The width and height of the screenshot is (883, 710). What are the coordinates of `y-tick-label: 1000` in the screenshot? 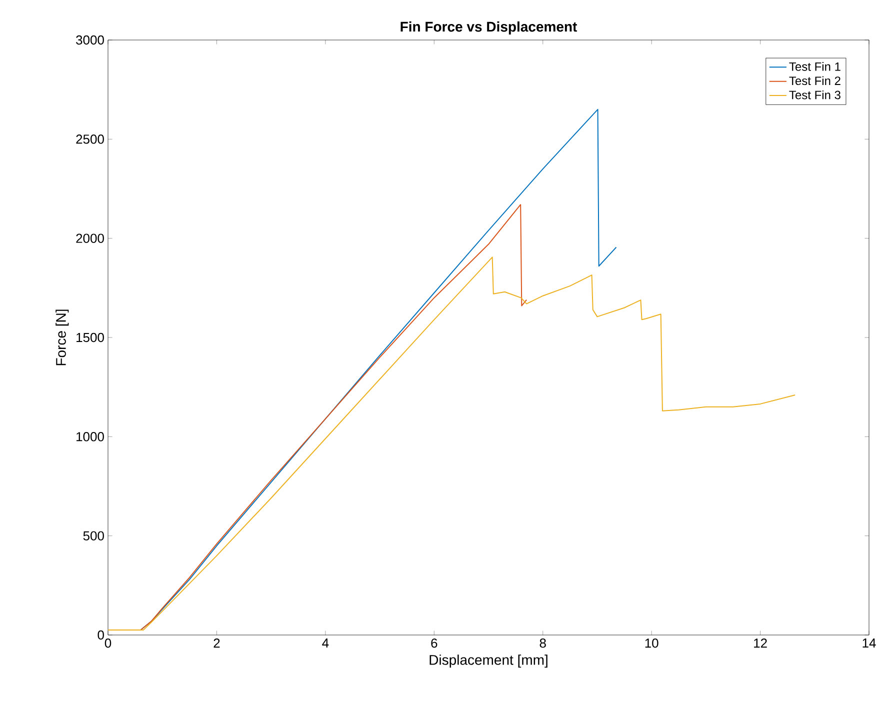 It's located at (90, 437).